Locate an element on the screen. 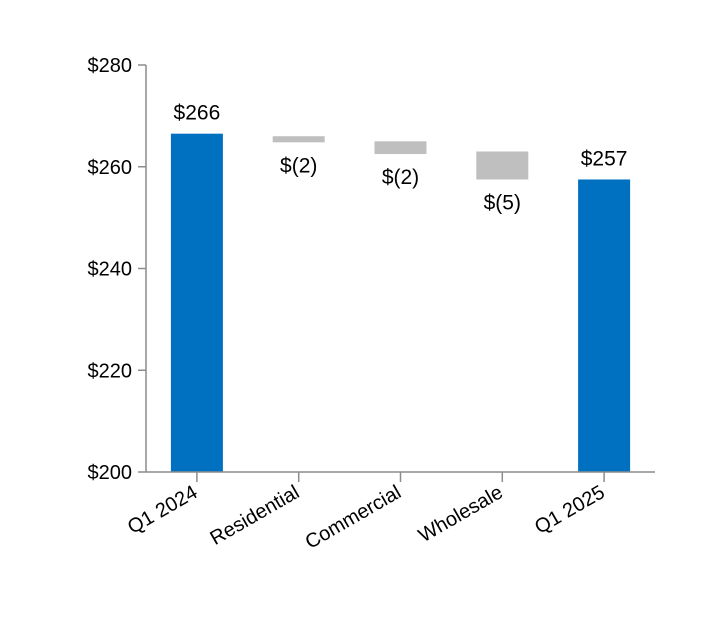 This screenshot has width=720, height=640. x-category-label: Q1 2024 is located at coordinates (162, 509).